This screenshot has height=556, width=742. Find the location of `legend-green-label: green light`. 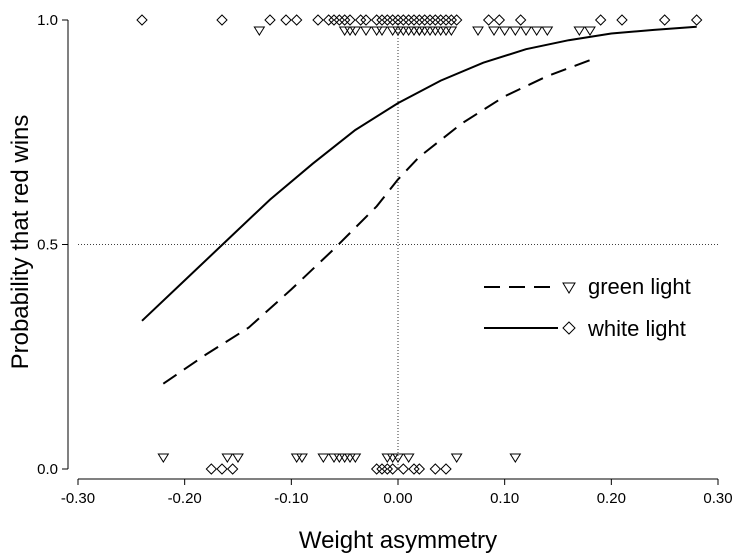

legend-green-label: green light is located at coordinates (639, 286).